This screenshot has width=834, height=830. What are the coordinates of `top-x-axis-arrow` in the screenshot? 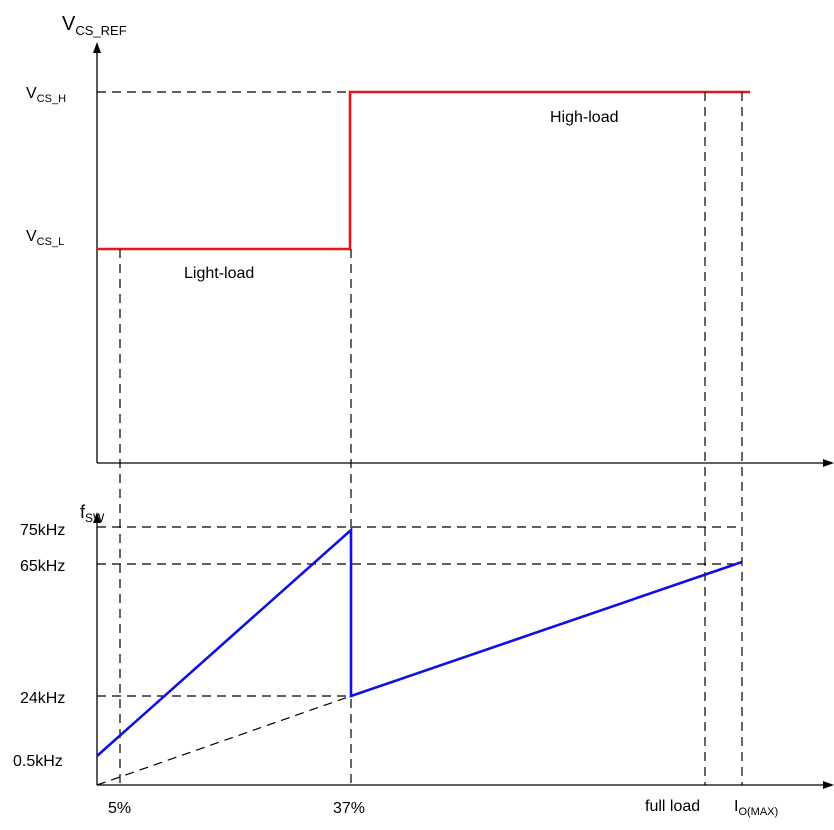 It's located at (828, 463).